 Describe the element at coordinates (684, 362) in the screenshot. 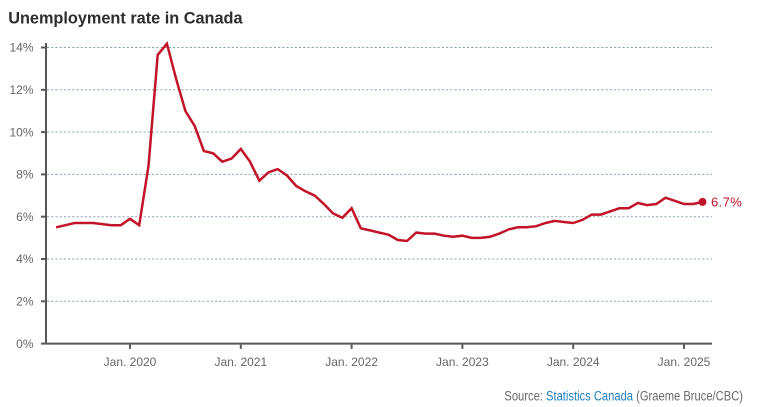

I see `svg-text: Jan. 2025` at that location.